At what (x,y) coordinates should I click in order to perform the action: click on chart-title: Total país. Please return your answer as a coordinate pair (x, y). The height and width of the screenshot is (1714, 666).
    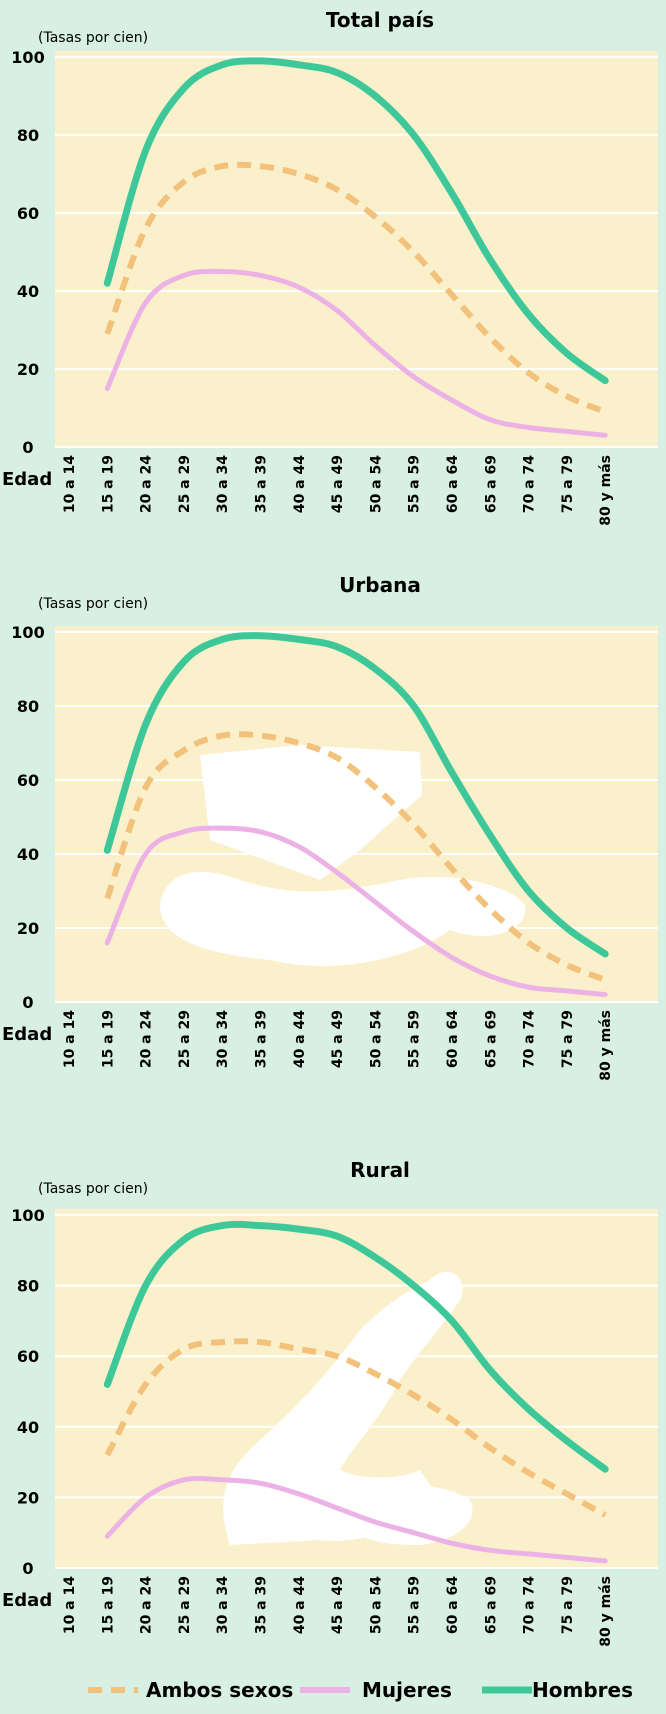
    Looking at the image, I should click on (380, 20).